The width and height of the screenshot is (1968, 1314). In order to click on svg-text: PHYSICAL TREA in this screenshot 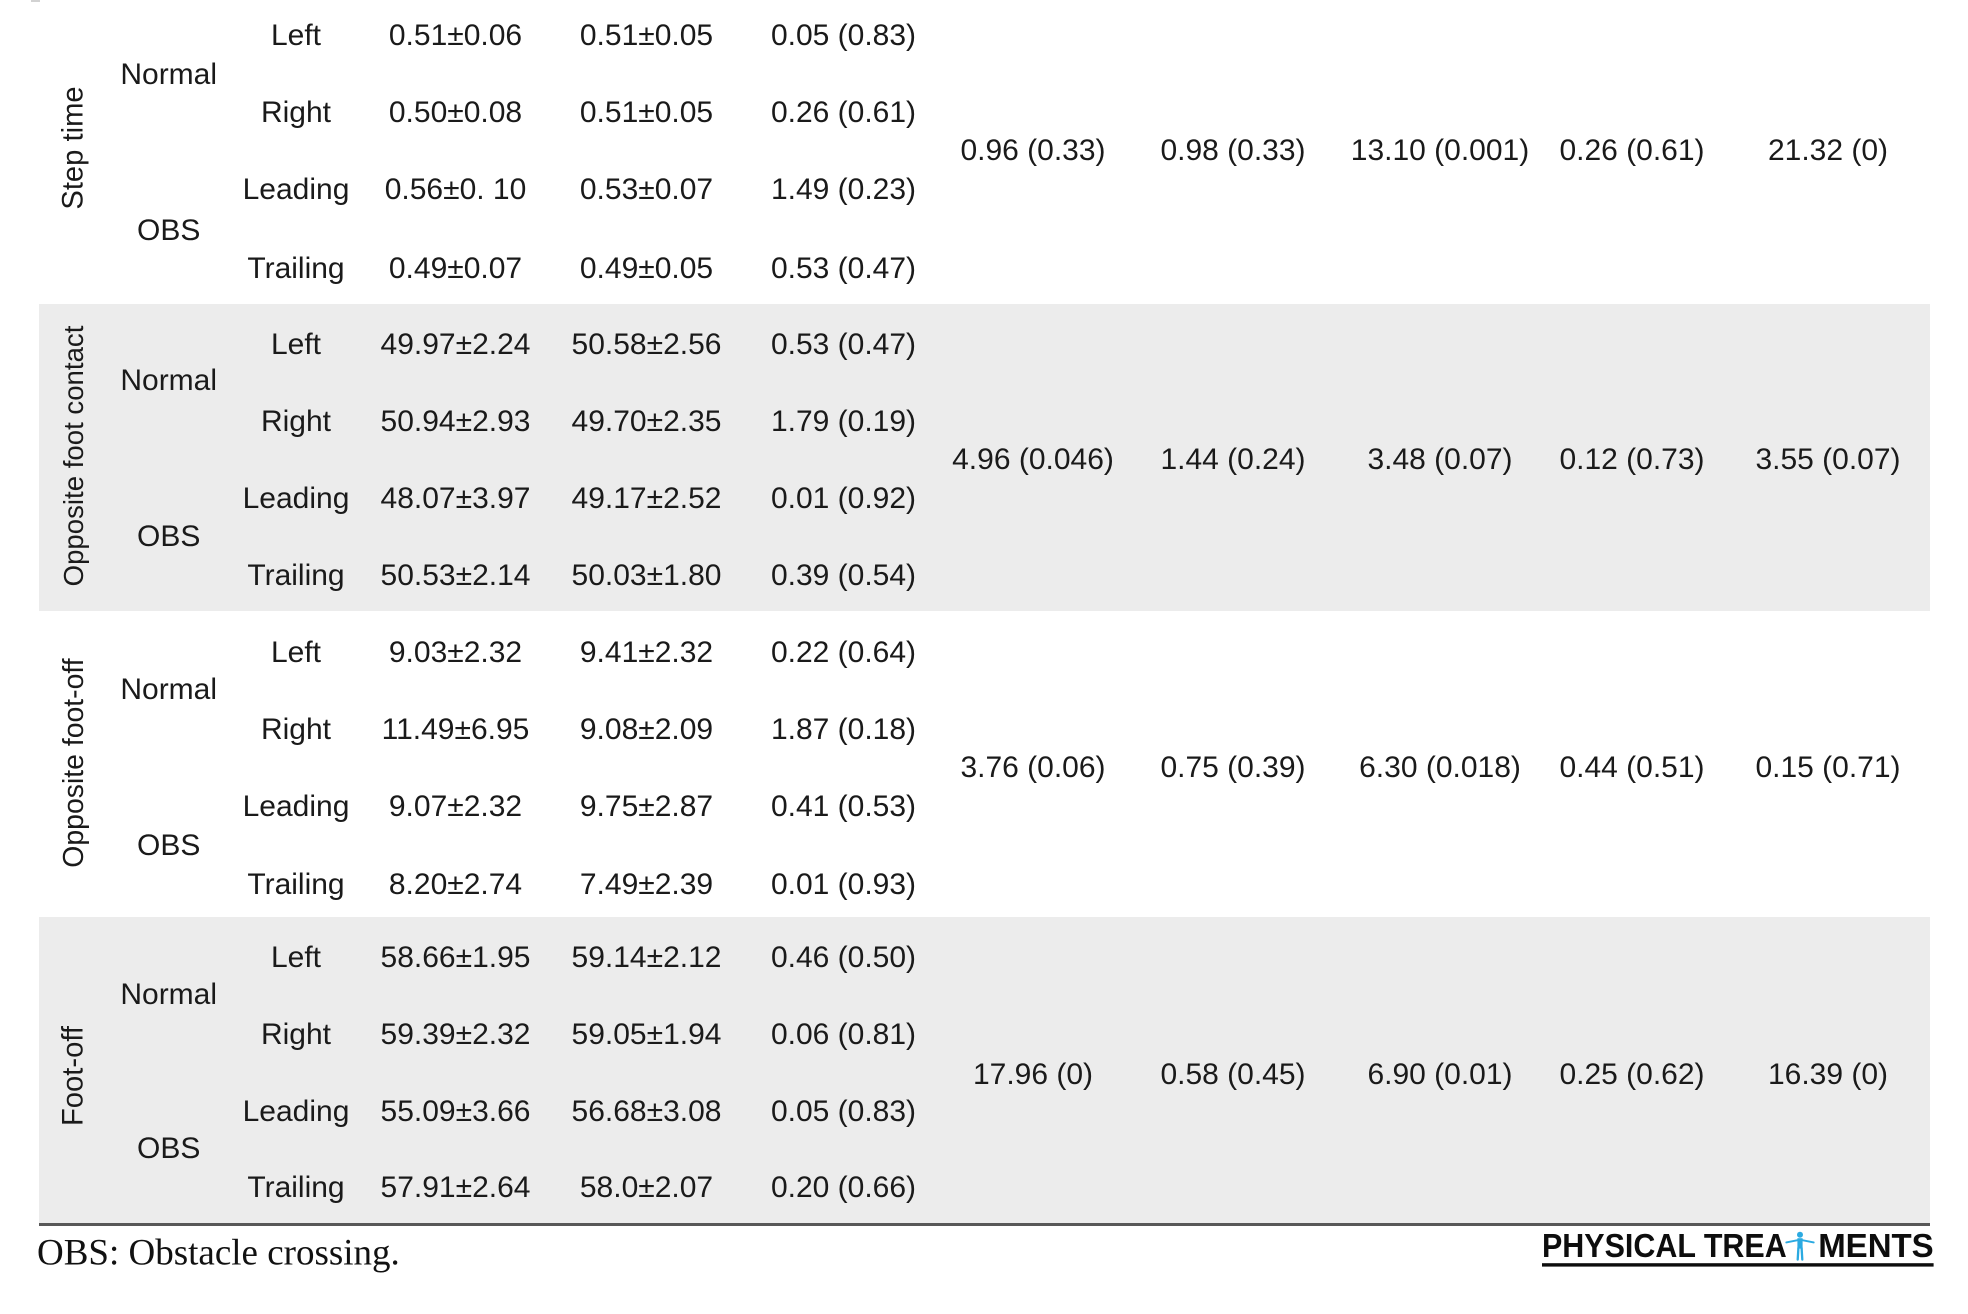, I will do `click(1664, 1245)`.